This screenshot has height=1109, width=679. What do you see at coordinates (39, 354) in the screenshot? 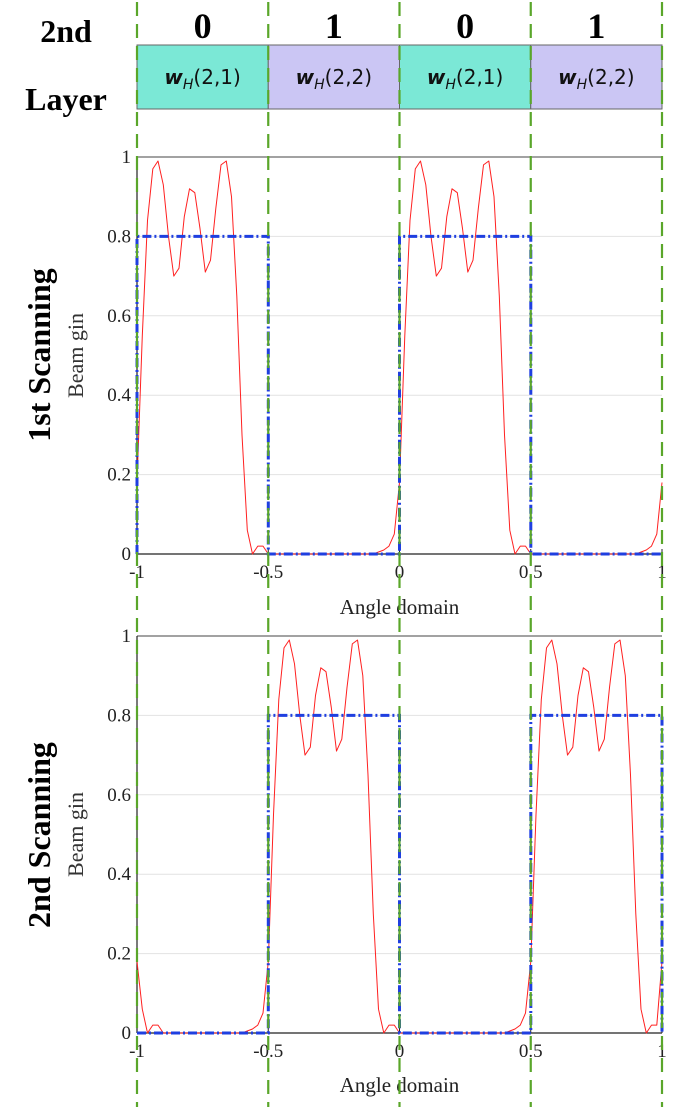
I see `row-title-first-scanning: 1st Scanning` at bounding box center [39, 354].